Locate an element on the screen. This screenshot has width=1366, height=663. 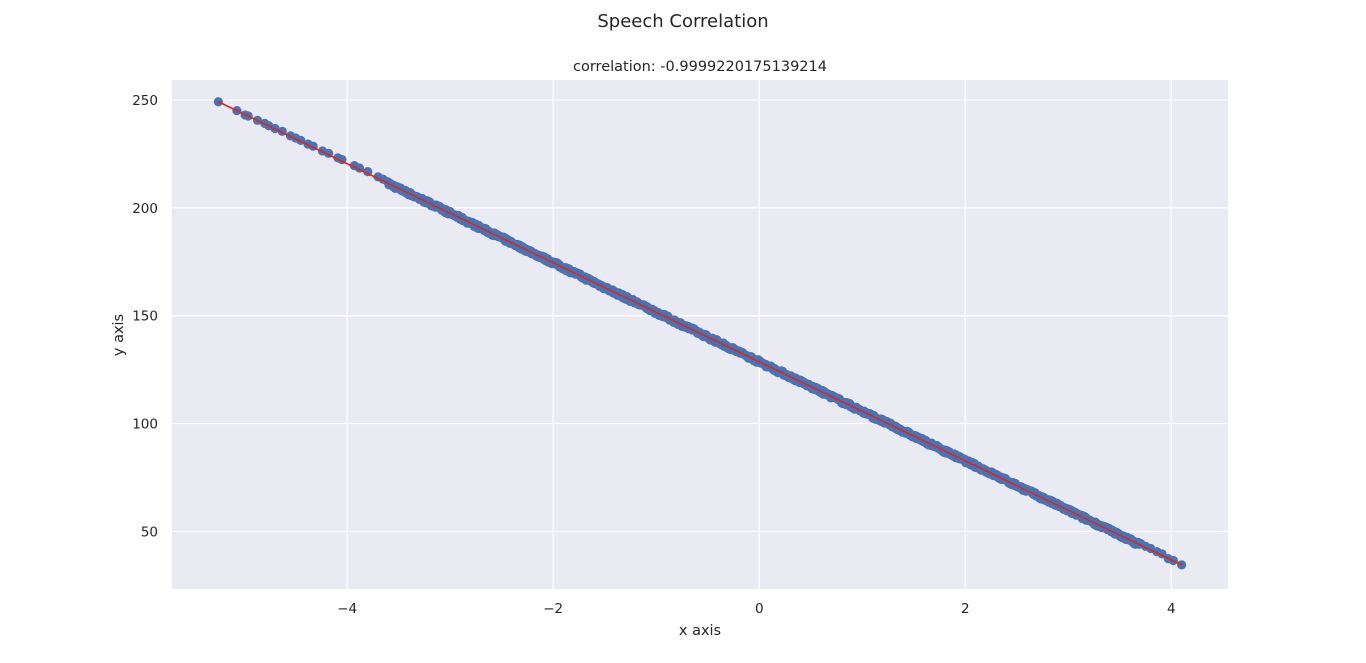
x-tick-label: −2 is located at coordinates (553, 609).